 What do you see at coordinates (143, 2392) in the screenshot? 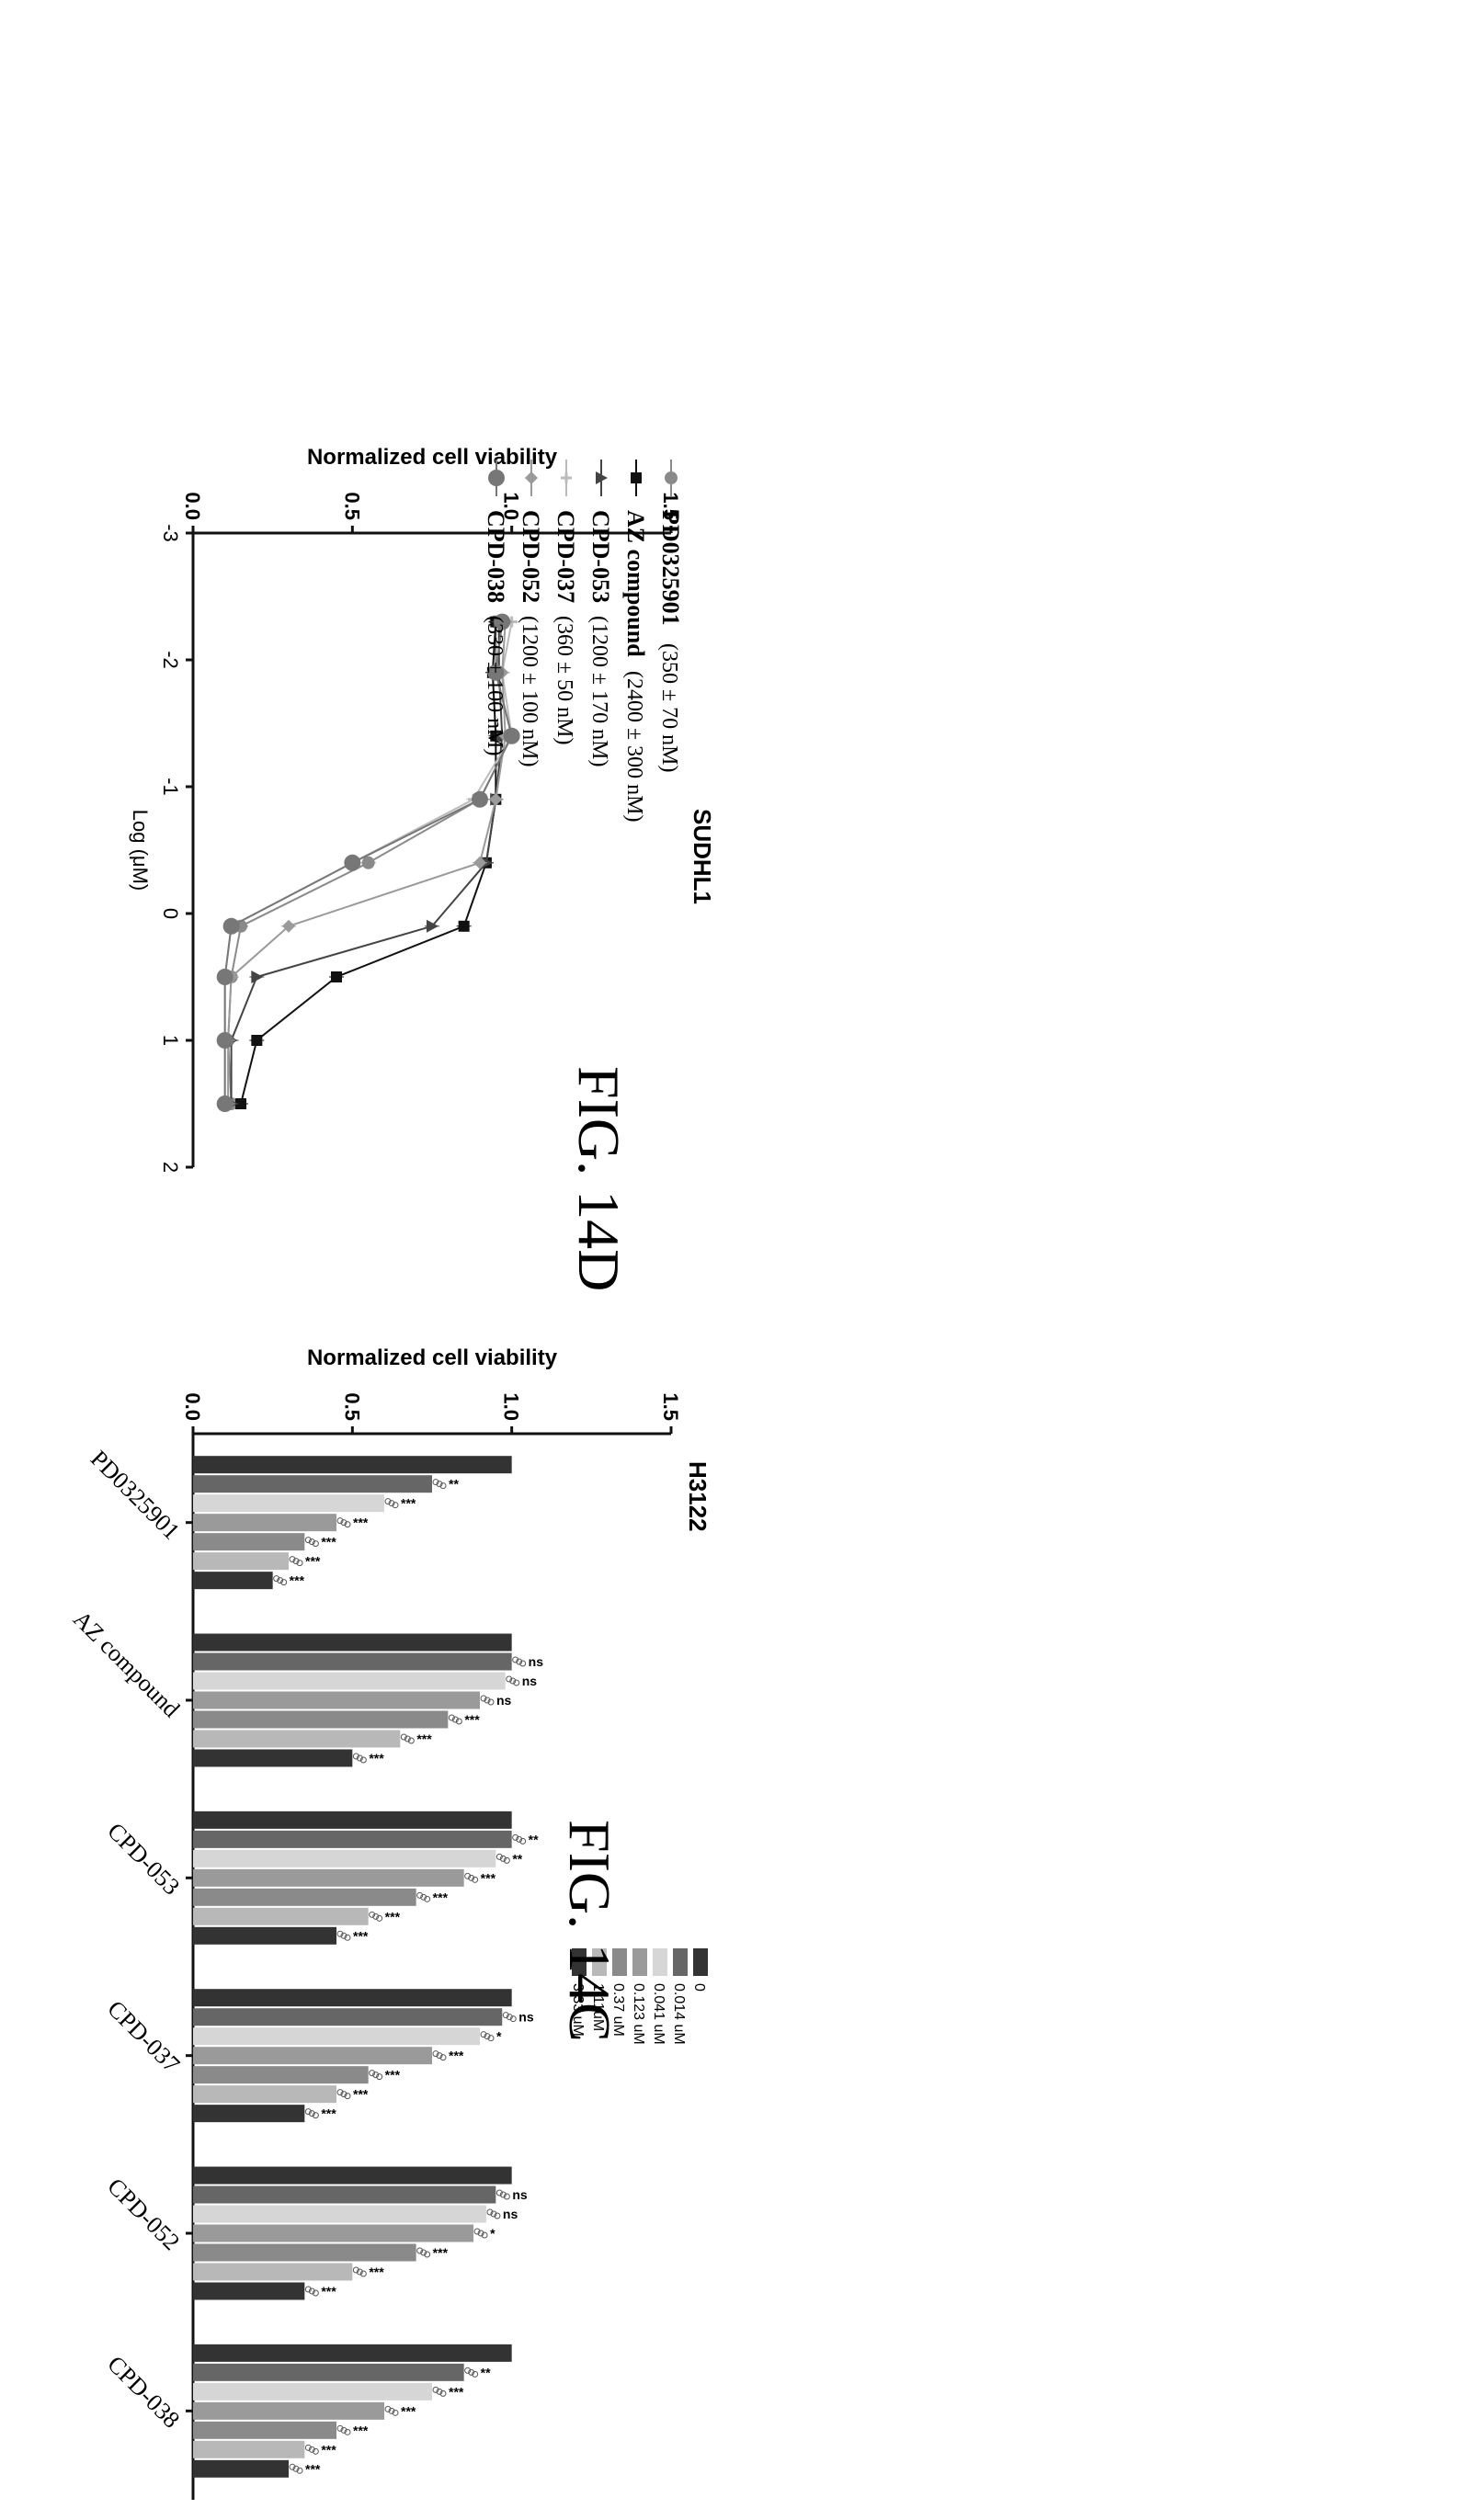
I see `category-label: CPD-038` at bounding box center [143, 2392].